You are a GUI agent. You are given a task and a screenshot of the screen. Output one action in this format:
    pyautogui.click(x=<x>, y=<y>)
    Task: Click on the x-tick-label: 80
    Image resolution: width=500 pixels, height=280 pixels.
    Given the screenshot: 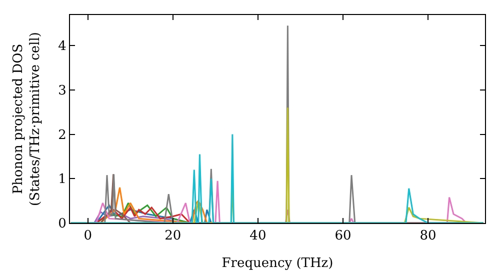 What is the action you would take?
    pyautogui.click(x=428, y=236)
    